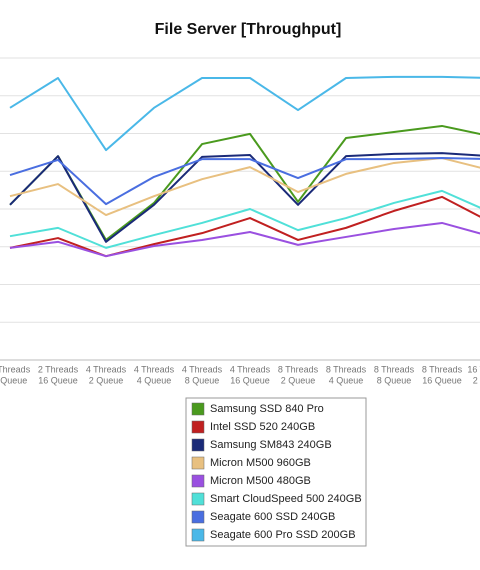 This screenshot has width=480, height=570. Describe the element at coordinates (276, 472) in the screenshot. I see `legend-box` at that location.